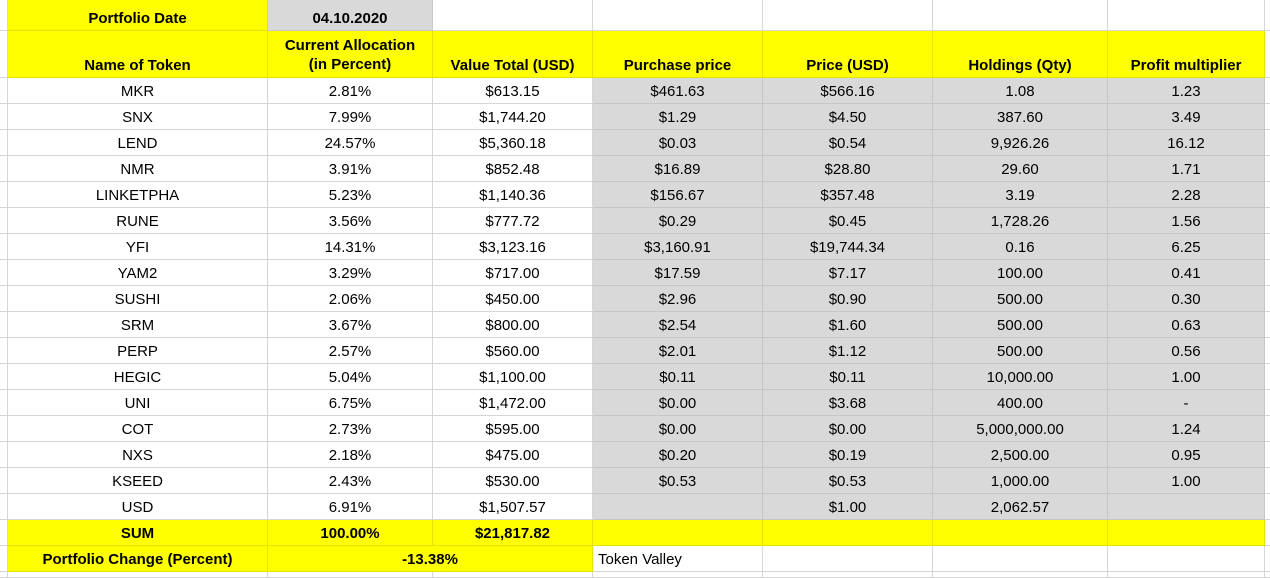 This screenshot has height=578, width=1270. What do you see at coordinates (1020, 195) in the screenshot?
I see `holdings-cell: 3.19` at bounding box center [1020, 195].